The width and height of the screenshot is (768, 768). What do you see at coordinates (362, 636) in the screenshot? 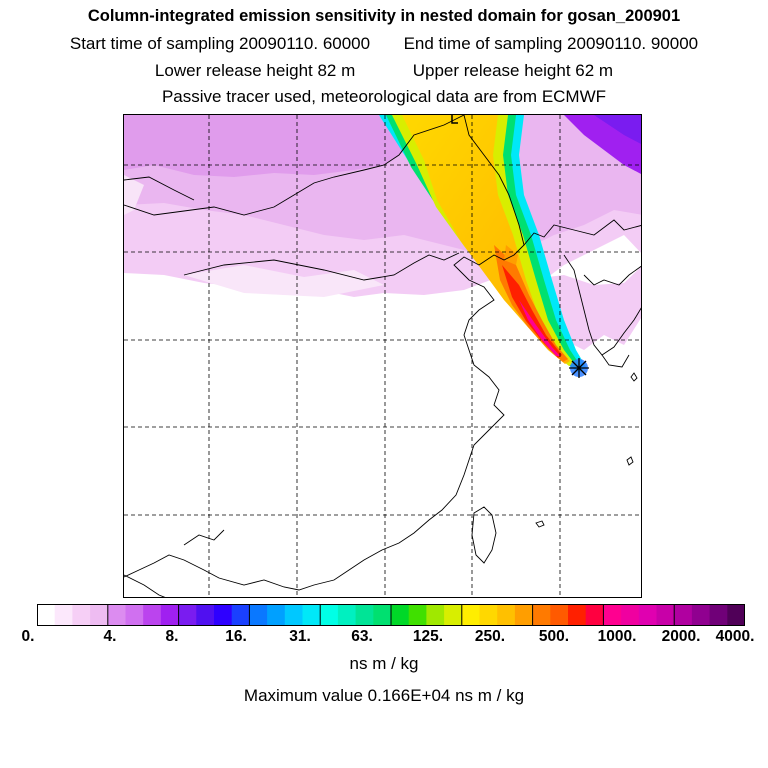
I see `colorbar-tick: 63.` at bounding box center [362, 636].